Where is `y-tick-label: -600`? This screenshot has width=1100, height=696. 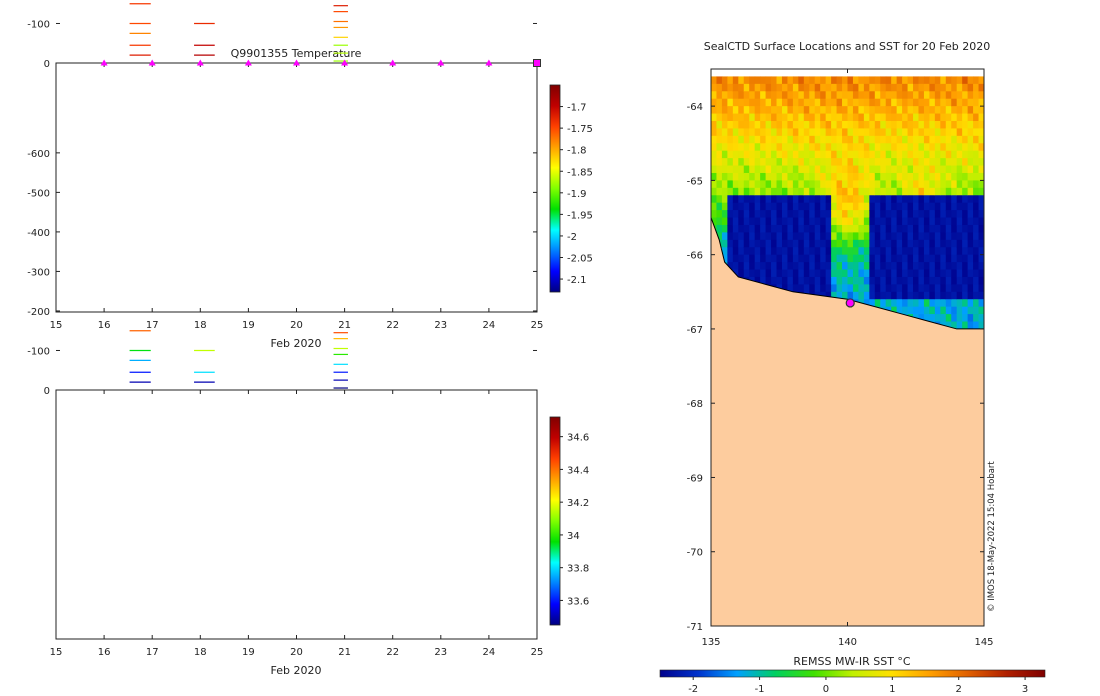 y-tick-label: -600 is located at coordinates (38, 154).